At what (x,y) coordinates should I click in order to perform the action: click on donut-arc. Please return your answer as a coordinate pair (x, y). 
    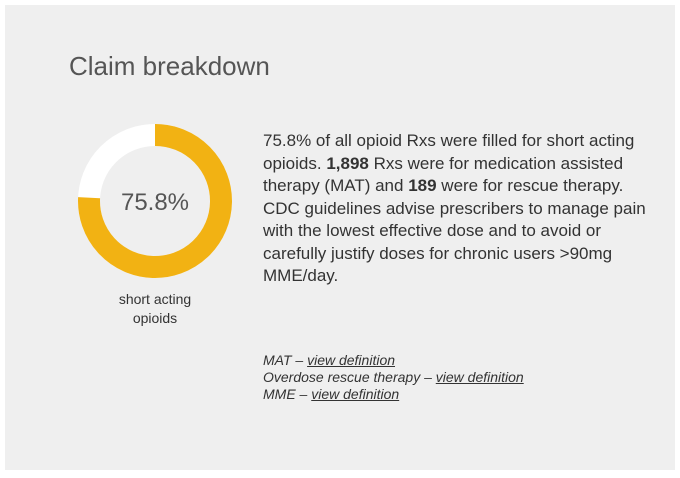
    Looking at the image, I should click on (155, 201).